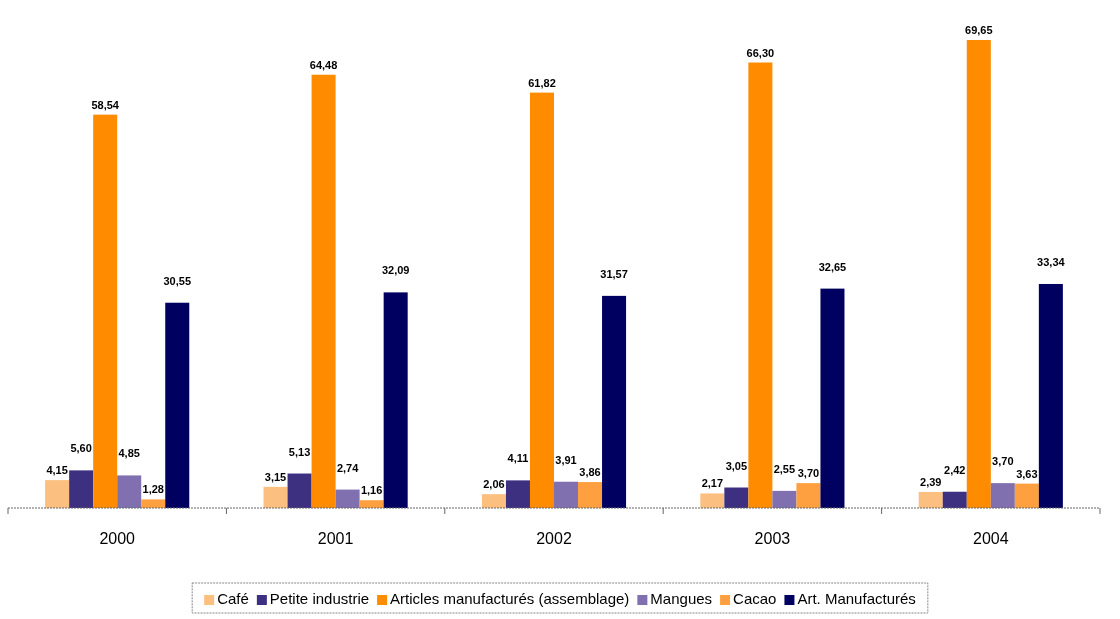 The image size is (1120, 619). Describe the element at coordinates (760, 52) in the screenshot. I see `data-label: 66,30` at that location.